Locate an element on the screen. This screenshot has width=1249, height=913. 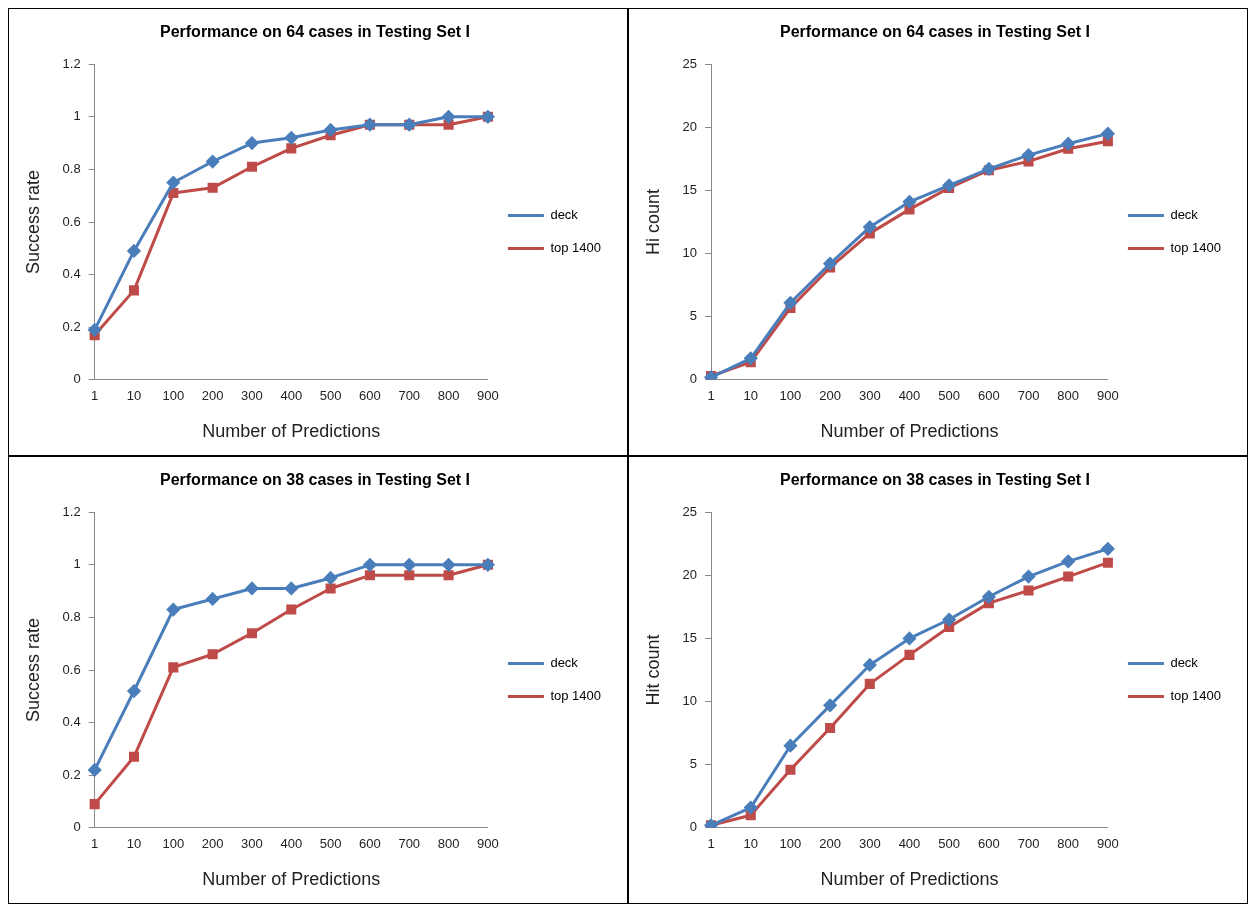
y-axis-title: Hit count is located at coordinates (652, 670).